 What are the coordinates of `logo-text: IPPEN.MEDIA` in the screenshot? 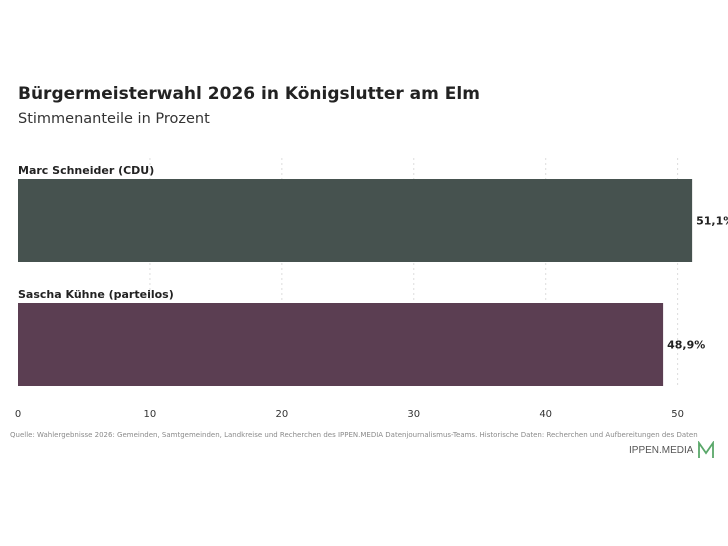 It's located at (661, 450).